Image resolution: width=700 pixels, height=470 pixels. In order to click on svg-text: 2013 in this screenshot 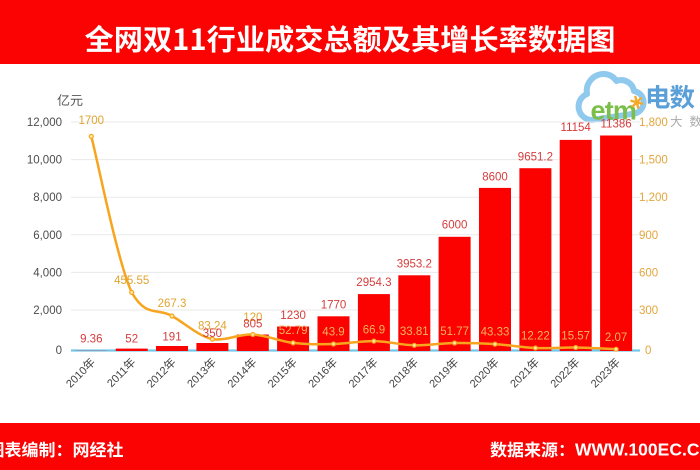, I will do `click(198, 378)`.